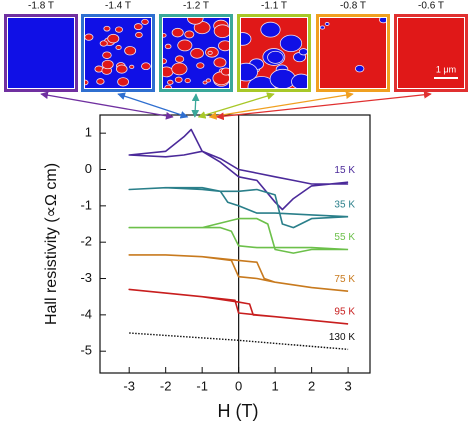 Image resolution: width=474 pixels, height=430 pixels. I want to click on panel-label: -1.8 T, so click(41, 6).